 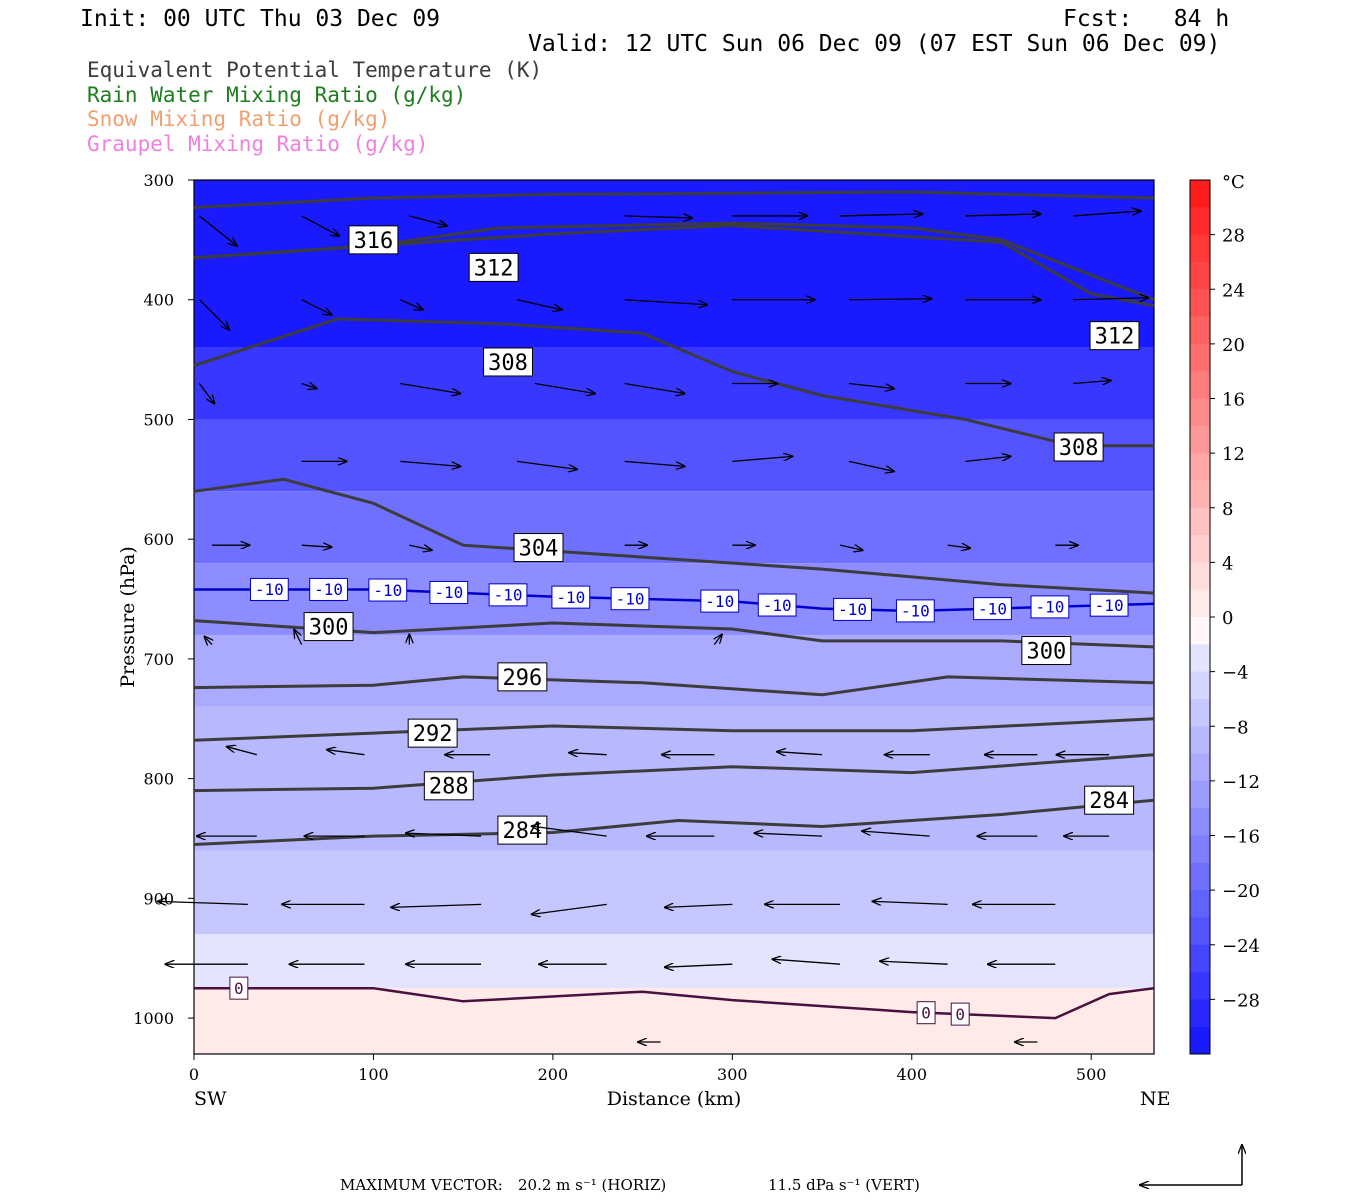 I want to click on x-axis-label: Distance (km), so click(x=674, y=1099).